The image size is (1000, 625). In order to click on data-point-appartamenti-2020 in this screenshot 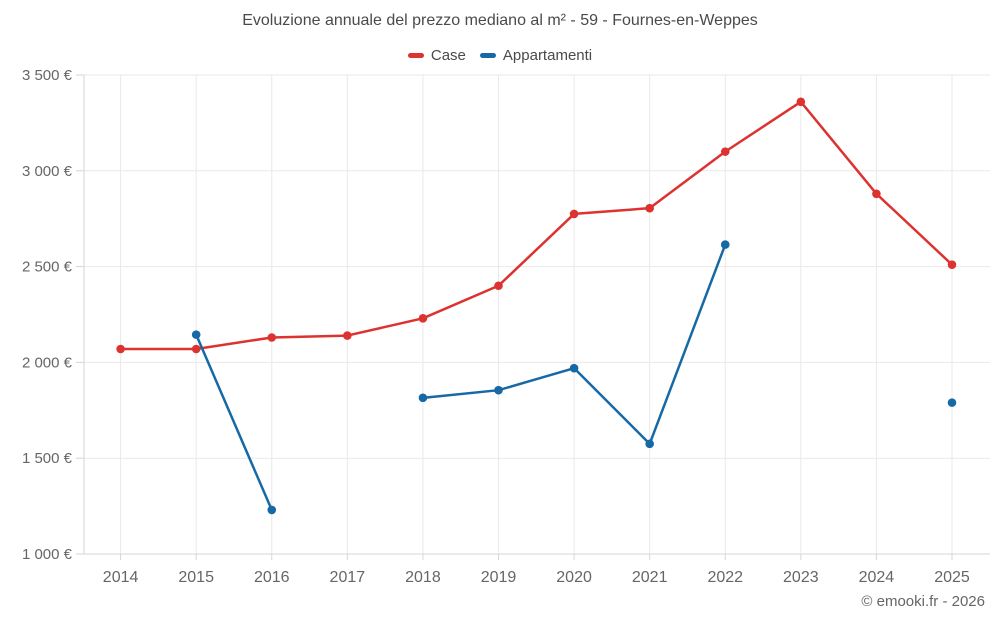, I will do `click(574, 368)`.